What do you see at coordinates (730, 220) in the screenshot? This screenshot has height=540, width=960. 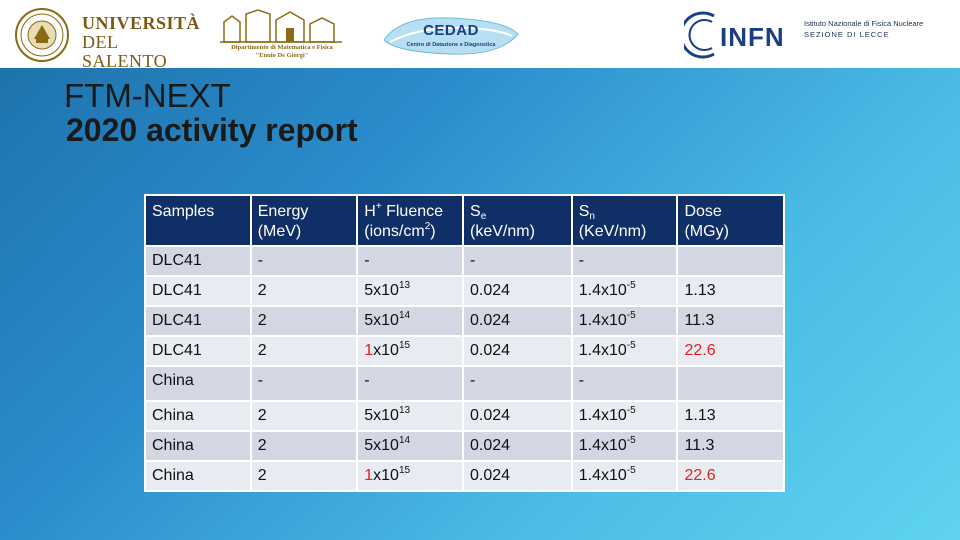 I see `header-dose: Dose (MGy)` at bounding box center [730, 220].